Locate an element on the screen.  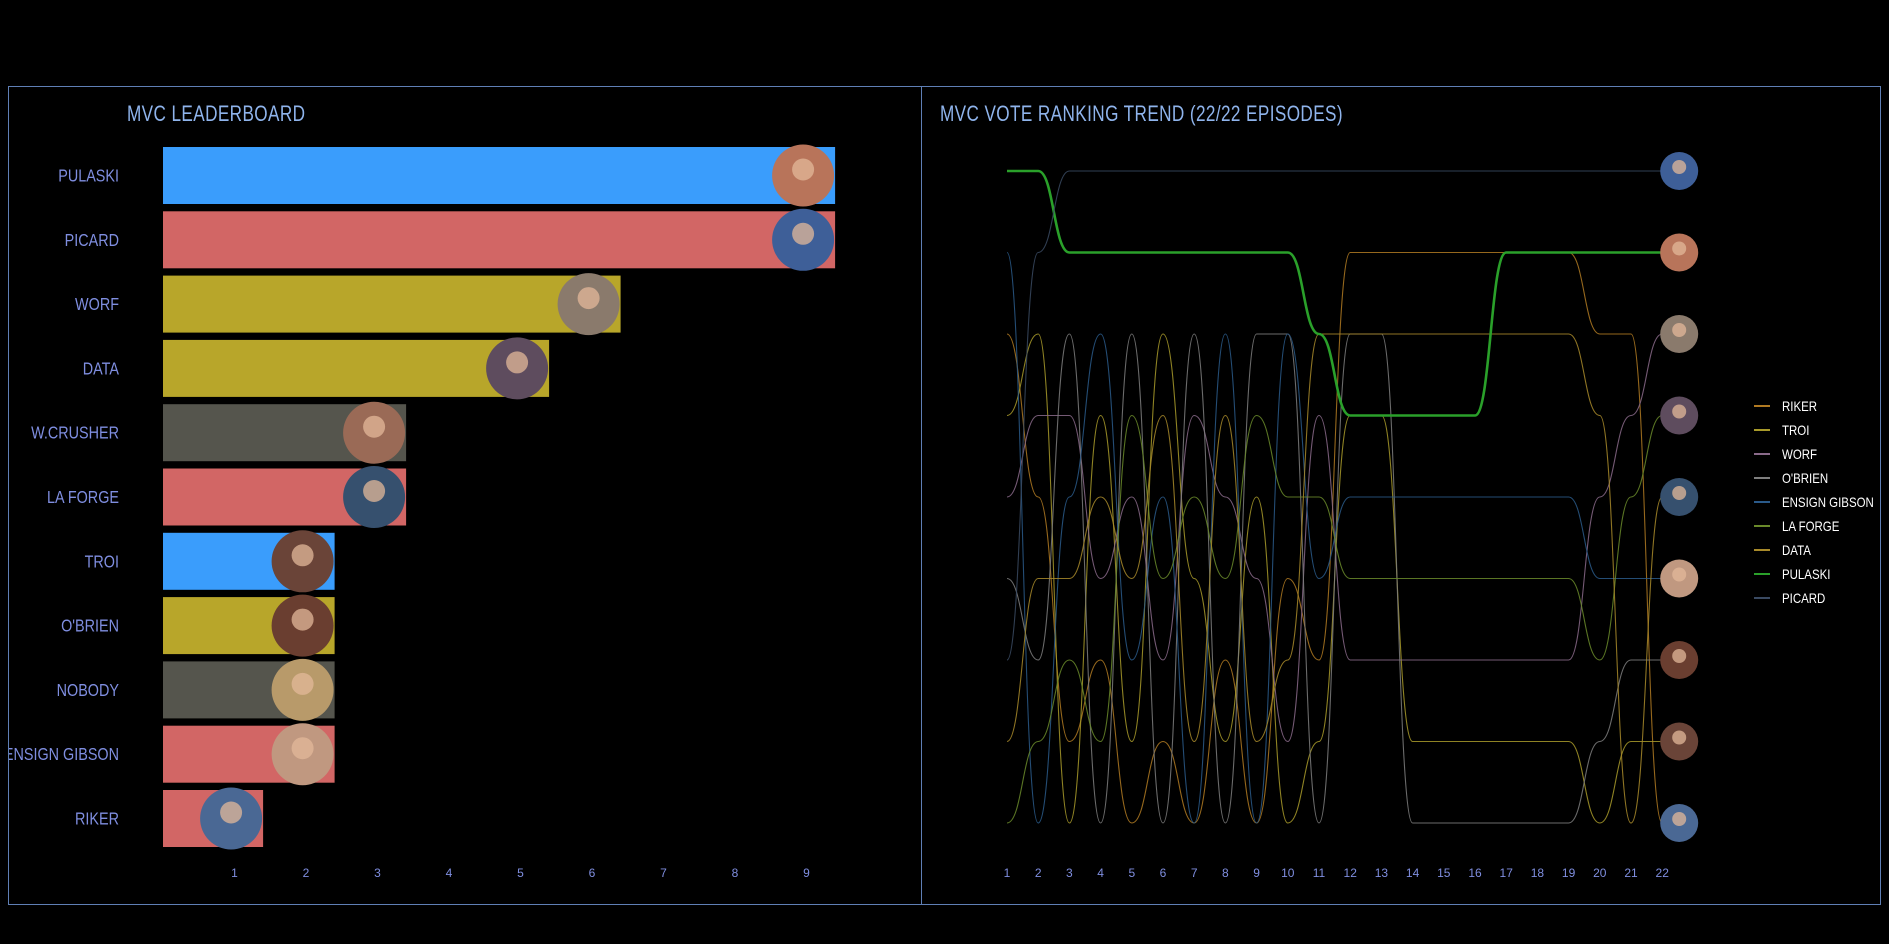
legend-label: RIKER is located at coordinates (1799, 406).